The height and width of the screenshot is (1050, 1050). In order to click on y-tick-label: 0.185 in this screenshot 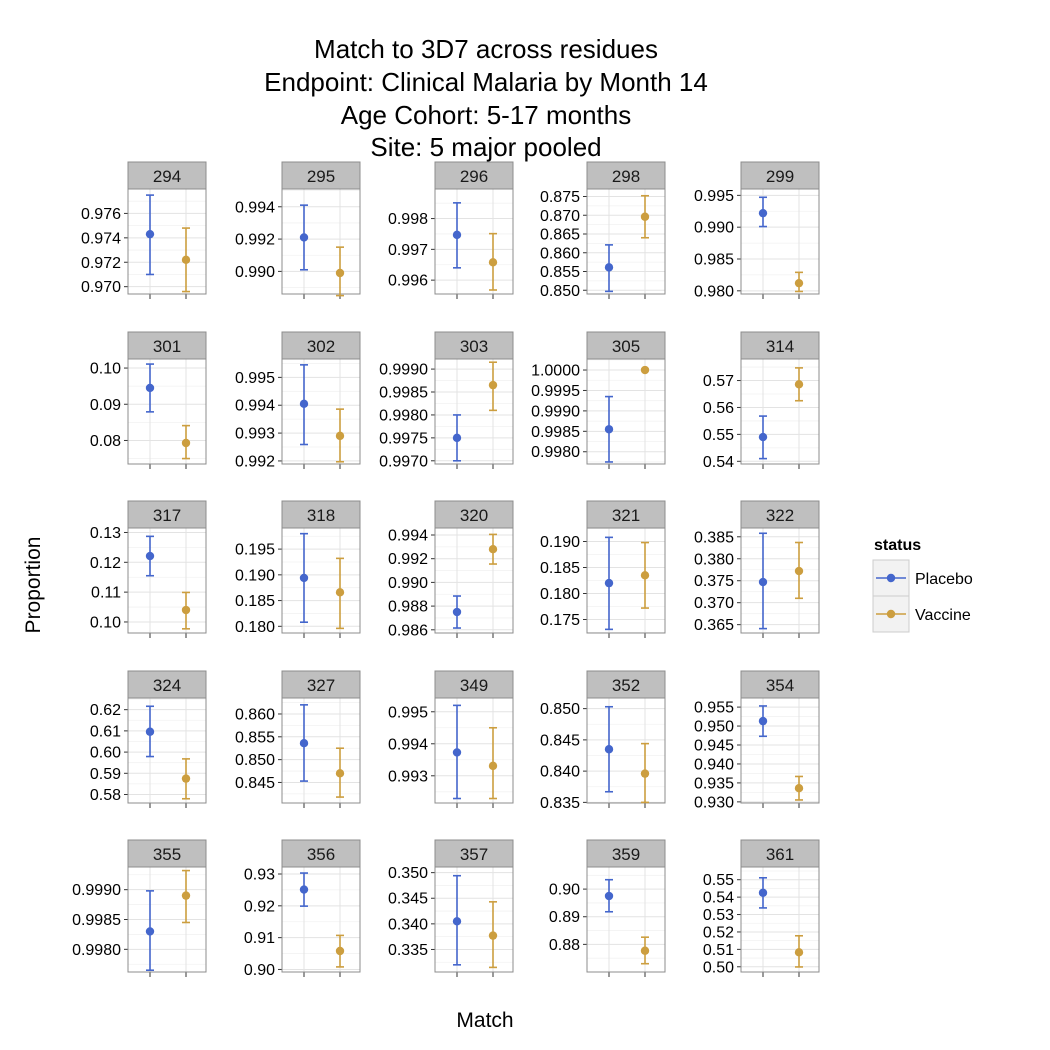, I will do `click(255, 601)`.